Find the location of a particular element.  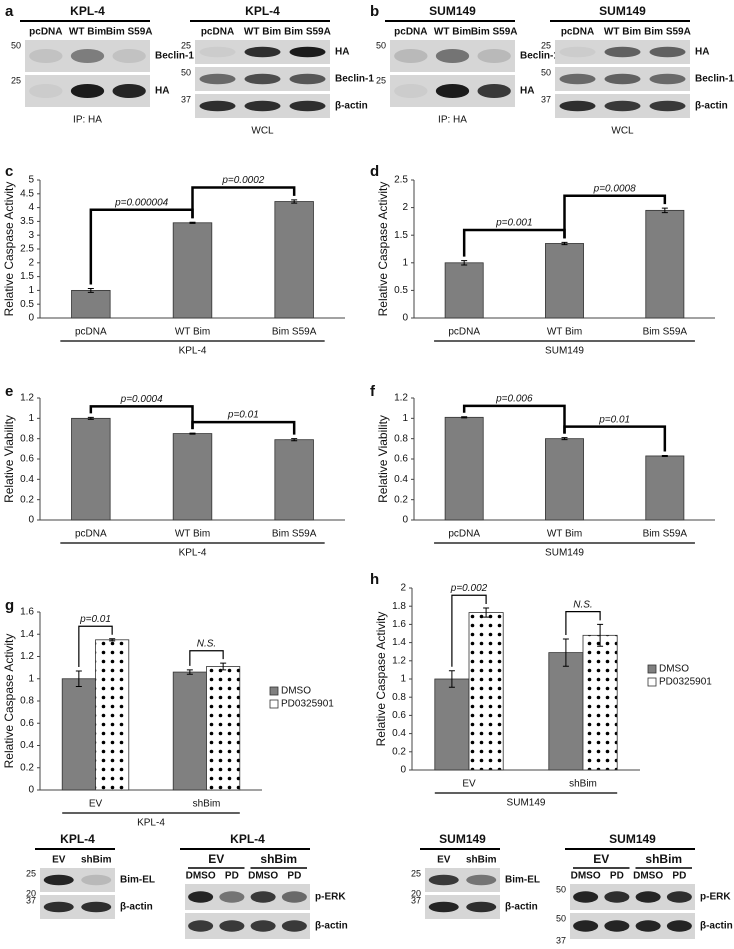

y-tick-label: 4 is located at coordinates (31, 207).